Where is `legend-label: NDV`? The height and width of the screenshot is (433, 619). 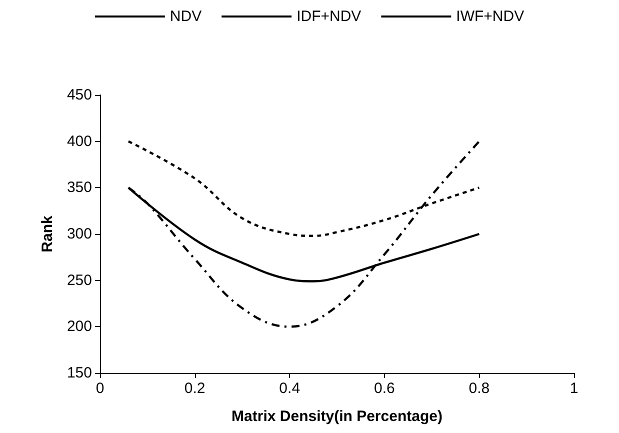
legend-label: NDV is located at coordinates (186, 16).